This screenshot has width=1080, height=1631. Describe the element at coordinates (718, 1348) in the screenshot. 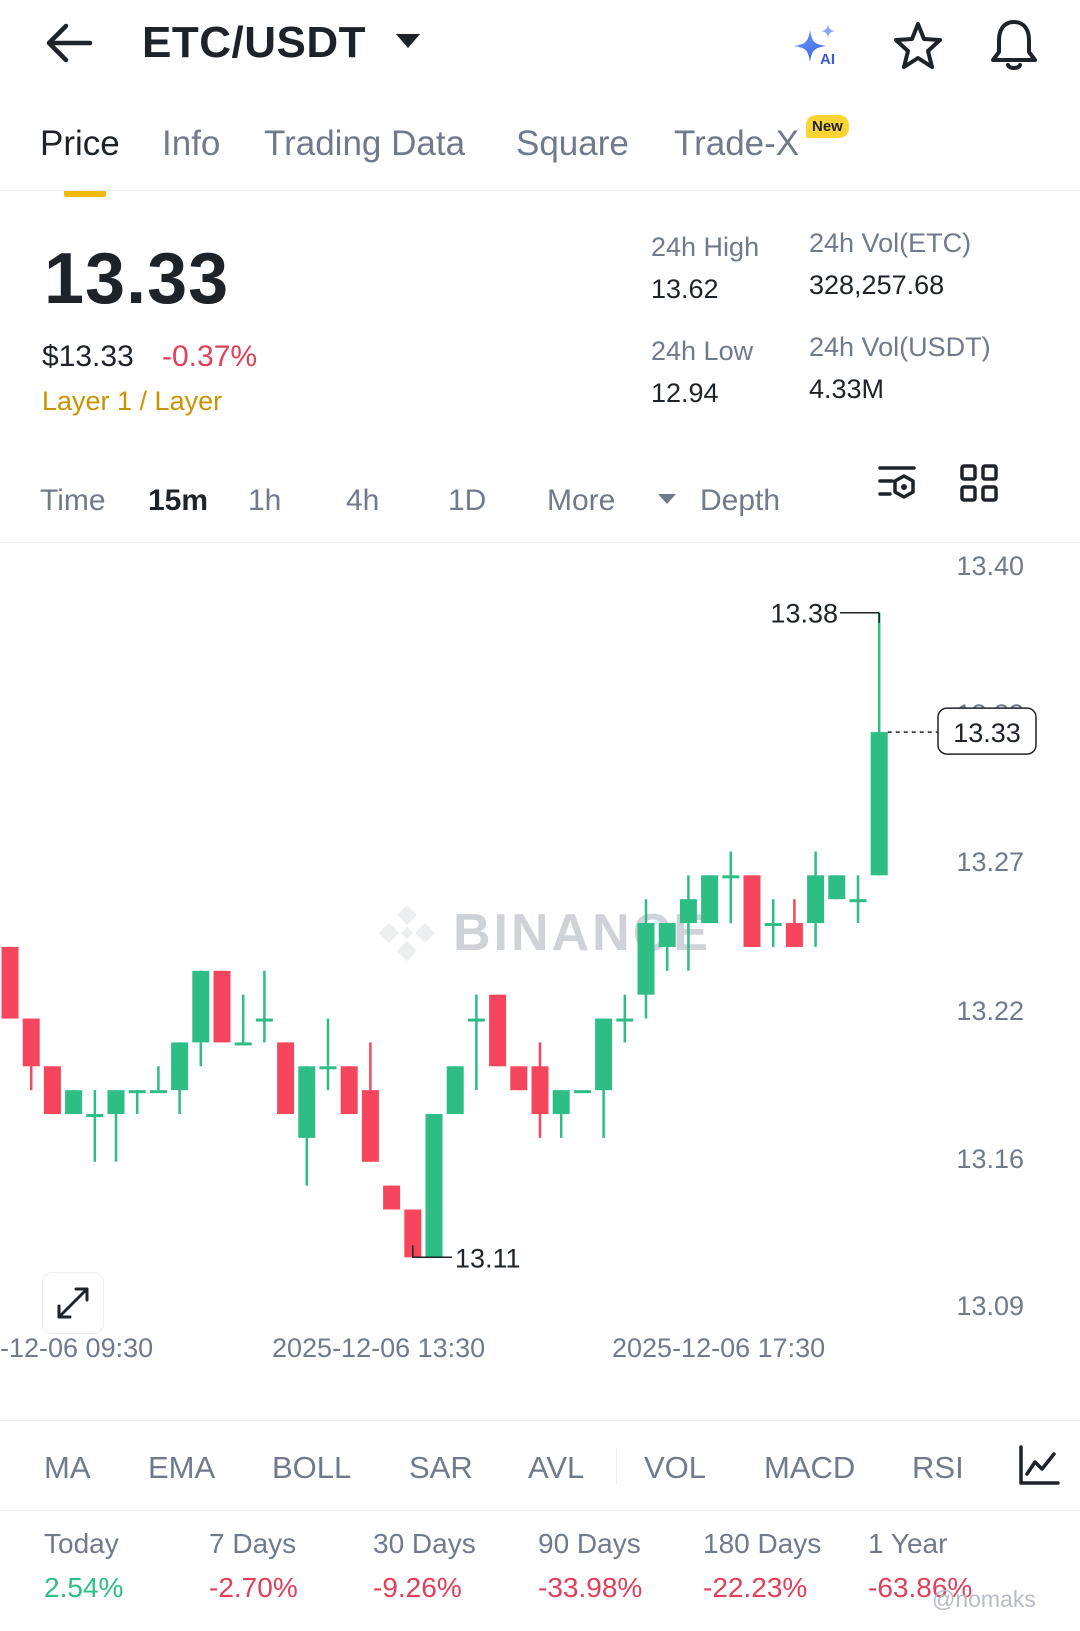

I see `x-tick-label: 2025-12-06 17:30` at that location.